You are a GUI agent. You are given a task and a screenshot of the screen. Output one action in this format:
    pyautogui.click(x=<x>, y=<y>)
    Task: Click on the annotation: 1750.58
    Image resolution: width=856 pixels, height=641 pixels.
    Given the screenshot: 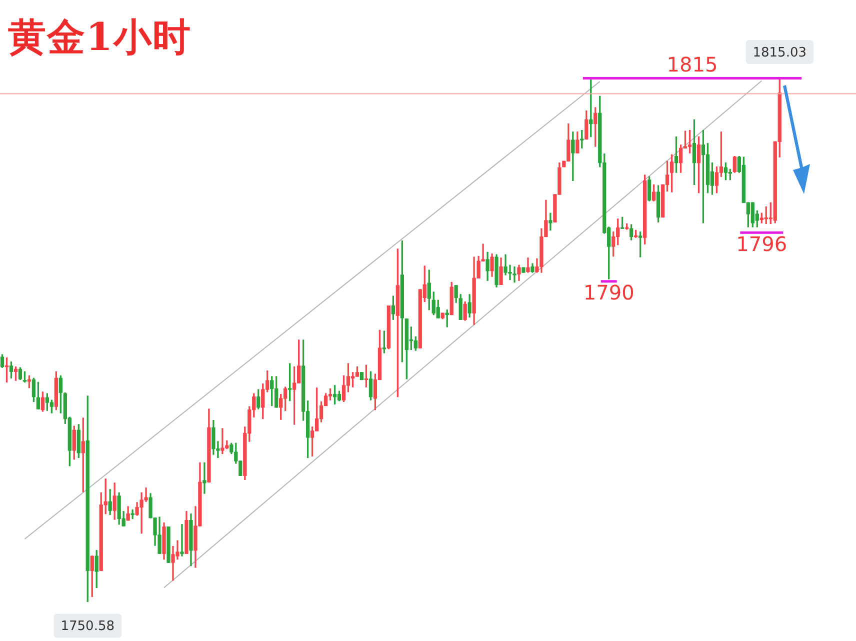 What is the action you would take?
    pyautogui.click(x=87, y=626)
    